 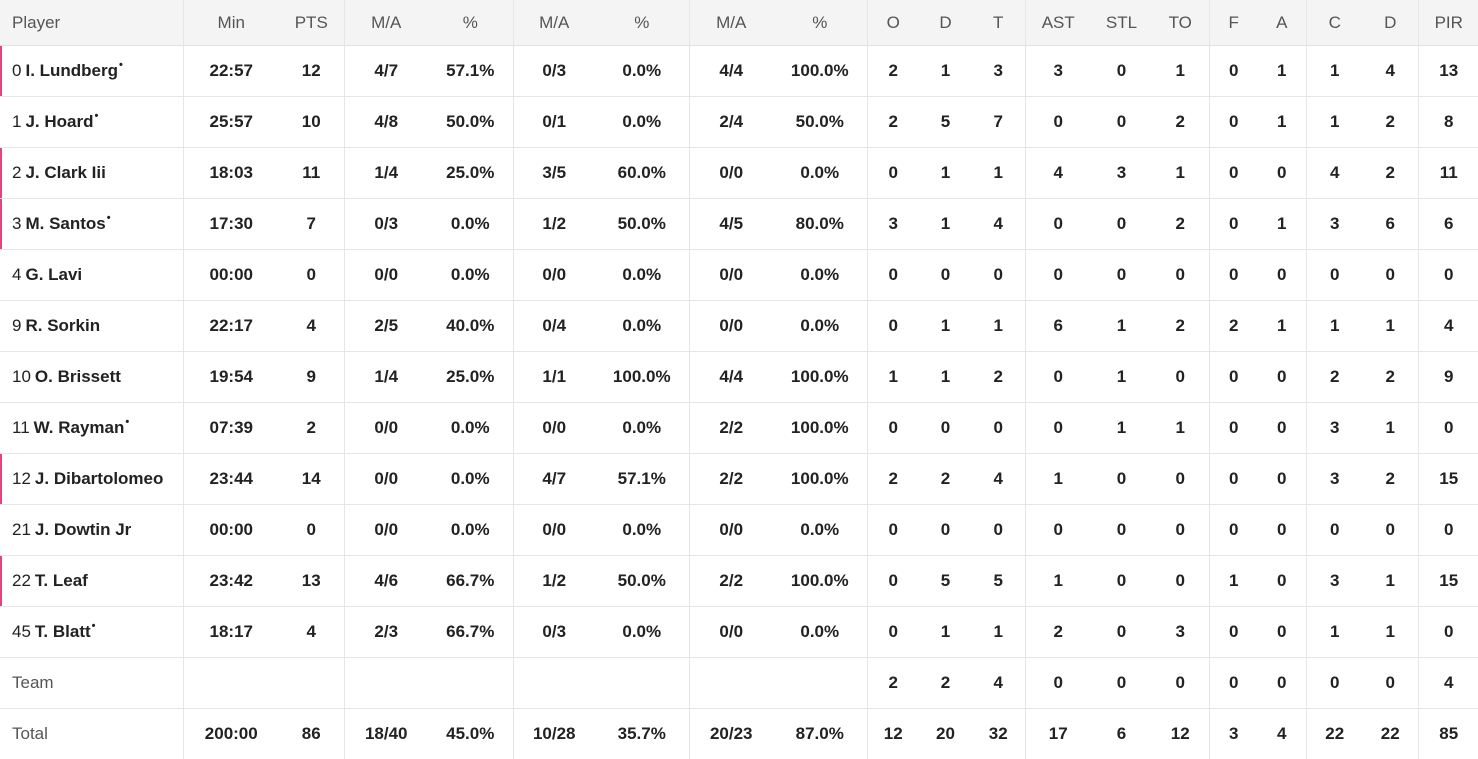 What do you see at coordinates (820, 122) in the screenshot?
I see `cell-ft-pct: 50.0%` at bounding box center [820, 122].